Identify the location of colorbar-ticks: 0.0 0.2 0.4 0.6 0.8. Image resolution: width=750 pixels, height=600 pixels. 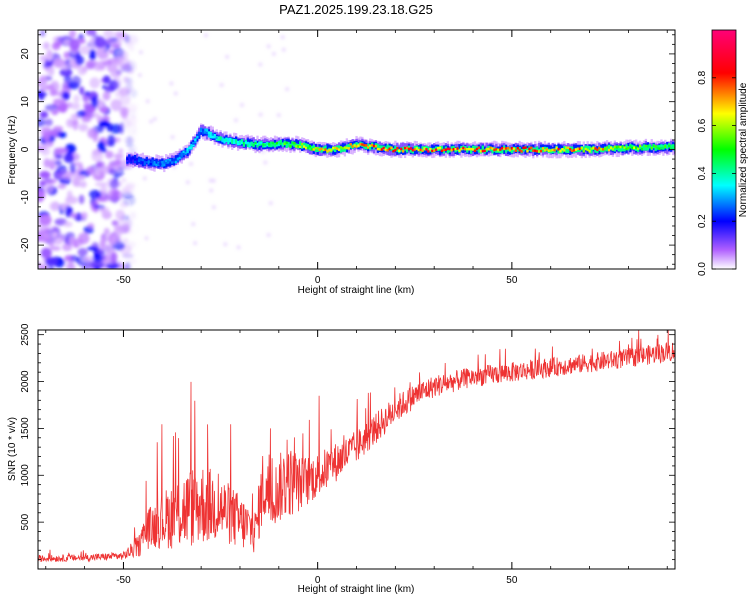
(716, 173).